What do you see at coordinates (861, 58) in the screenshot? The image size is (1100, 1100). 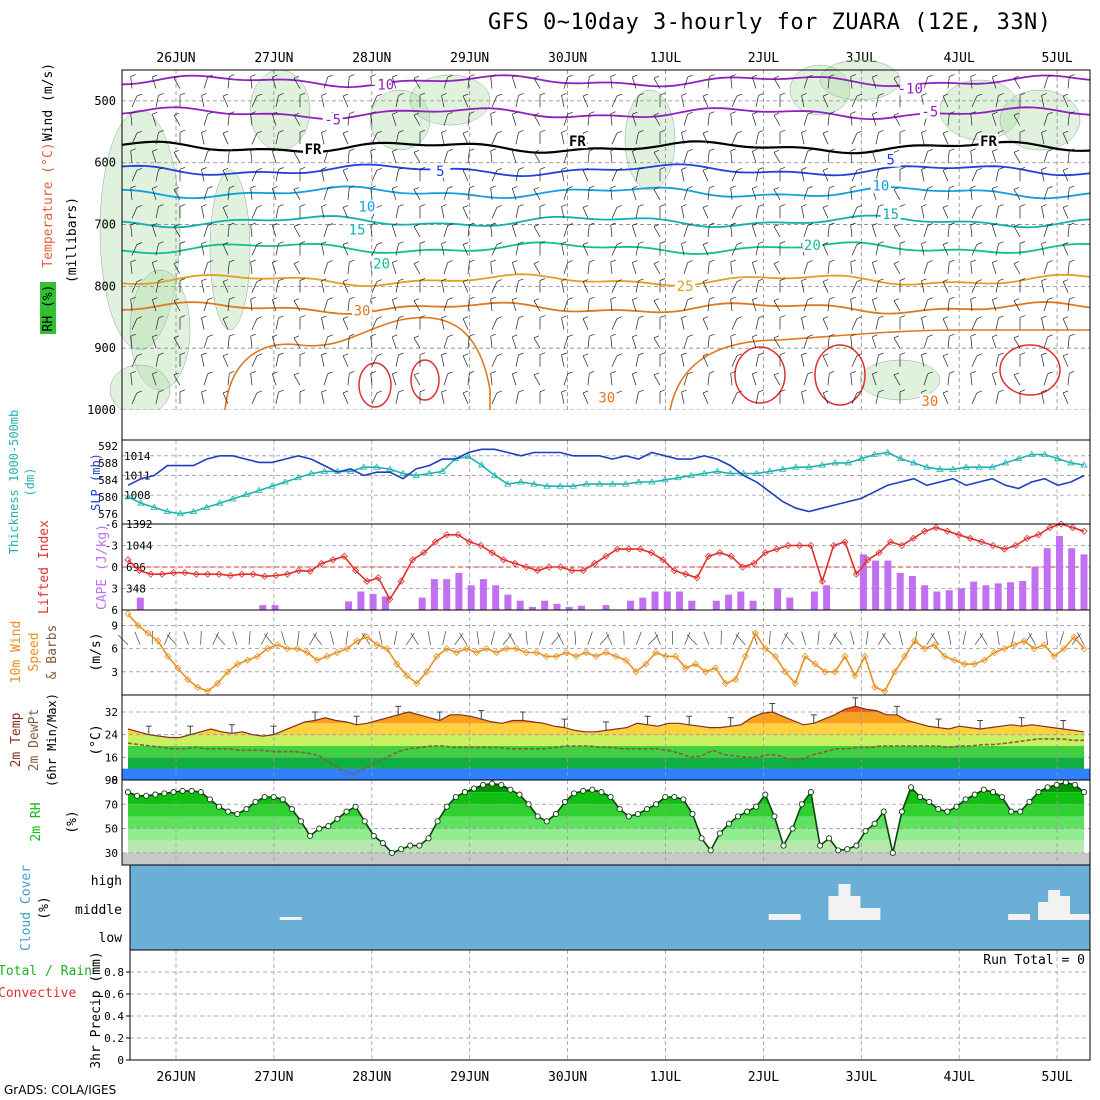 I see `x-tick-top-3jul: 3JUL` at bounding box center [861, 58].